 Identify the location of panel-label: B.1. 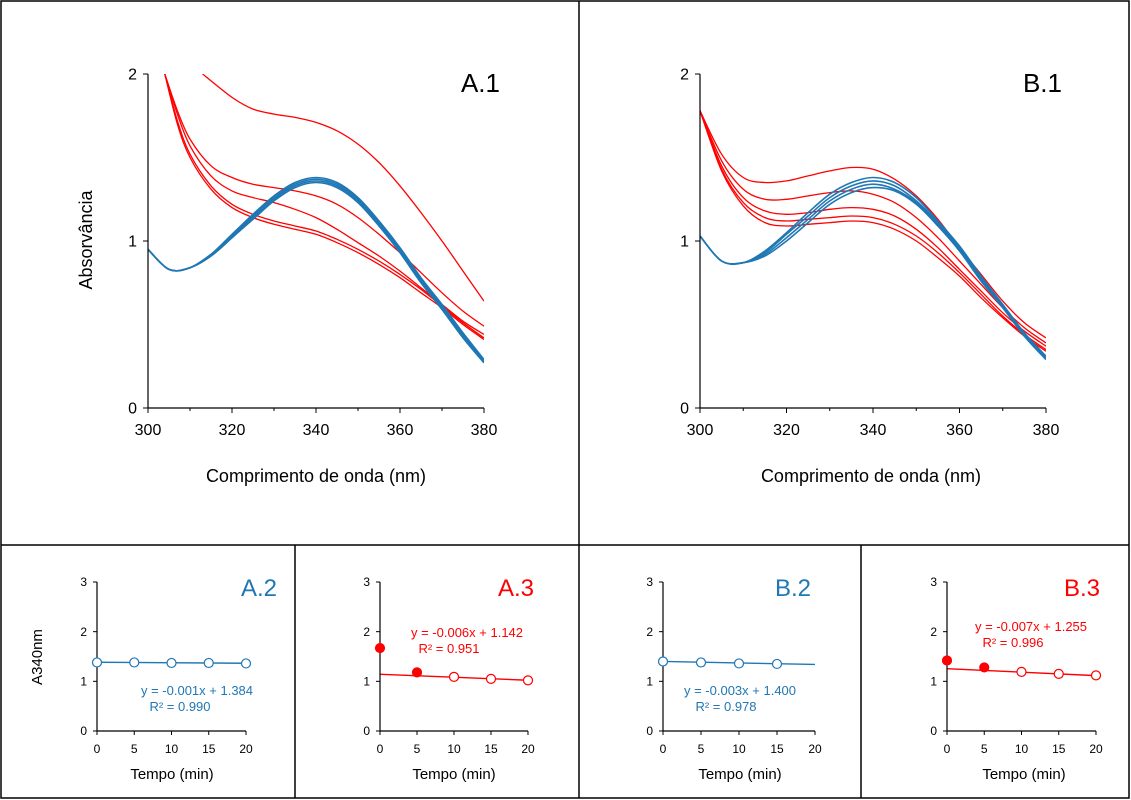
(1042, 83).